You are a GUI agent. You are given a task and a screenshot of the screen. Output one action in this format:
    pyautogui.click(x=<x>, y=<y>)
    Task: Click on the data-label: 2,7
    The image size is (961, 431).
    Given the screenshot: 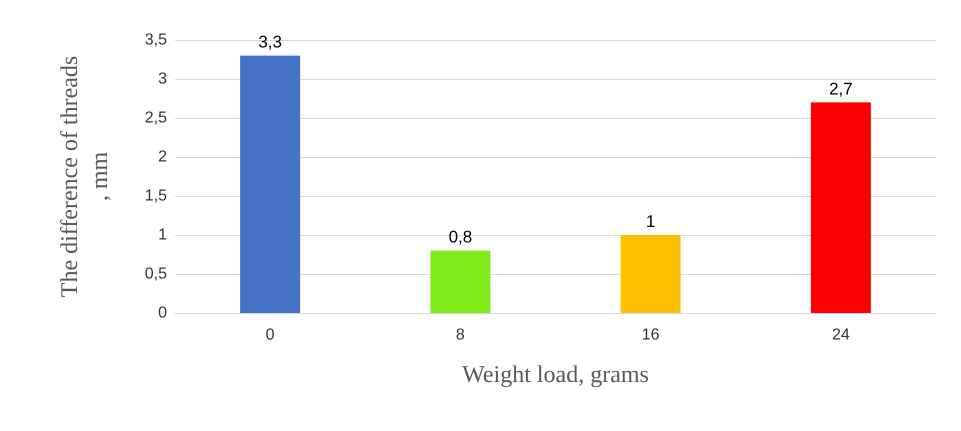 What is the action you would take?
    pyautogui.click(x=841, y=88)
    